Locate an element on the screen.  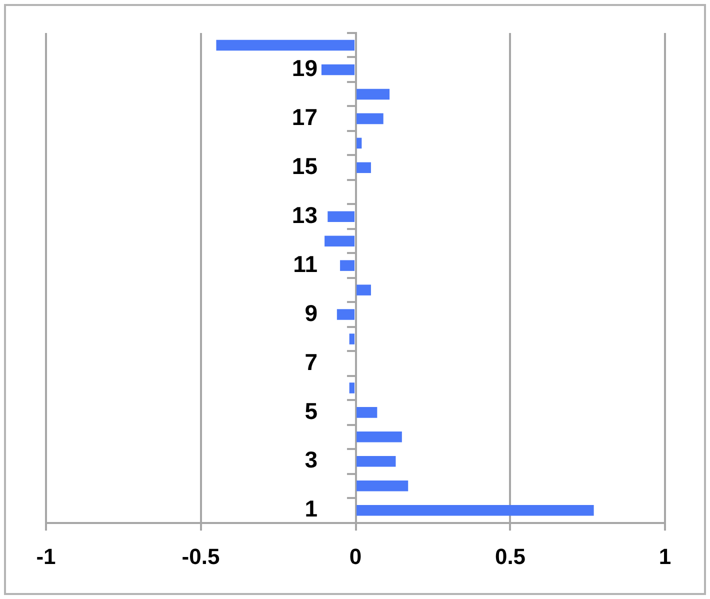
x-tick-label: -0.5 is located at coordinates (201, 556).